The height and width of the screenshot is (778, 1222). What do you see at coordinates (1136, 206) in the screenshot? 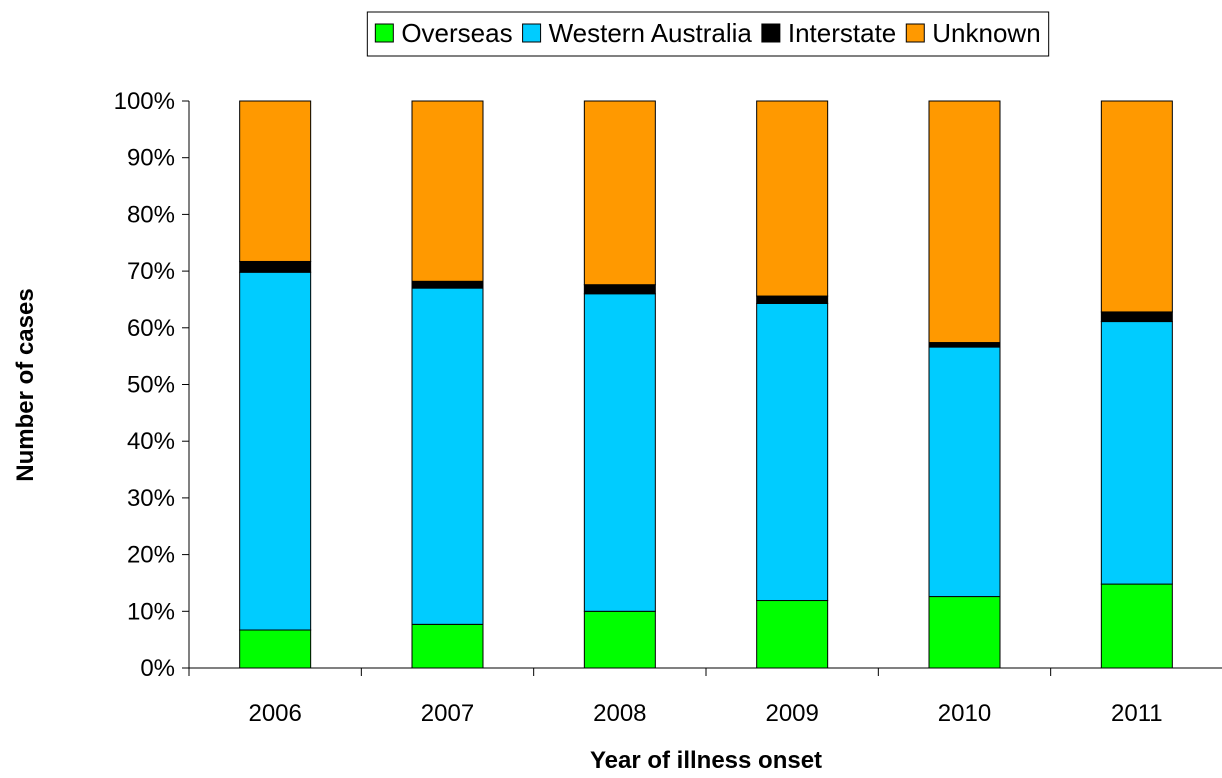
I see `bar-unknown-2011` at bounding box center [1136, 206].